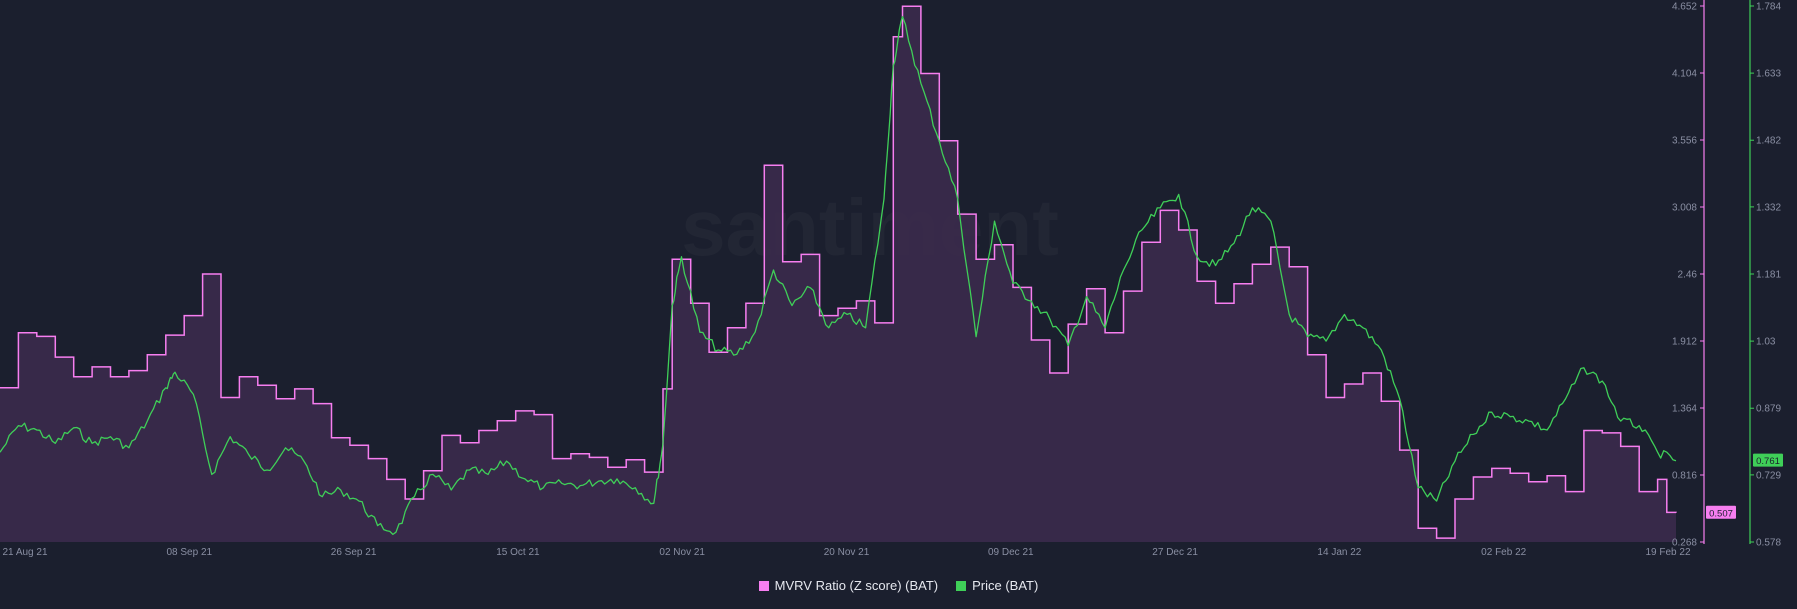 Image resolution: width=1797 pixels, height=609 pixels. I want to click on price-tick-label: 1.784, so click(1768, 7).